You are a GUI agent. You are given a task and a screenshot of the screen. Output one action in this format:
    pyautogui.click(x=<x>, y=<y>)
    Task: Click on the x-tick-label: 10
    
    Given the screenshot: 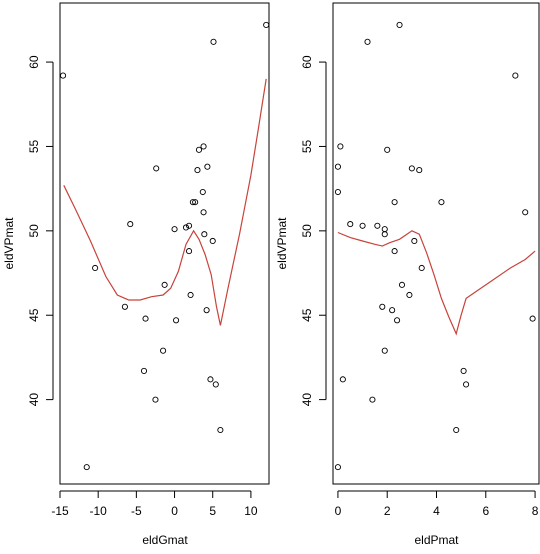 What is the action you would take?
    pyautogui.click(x=251, y=511)
    